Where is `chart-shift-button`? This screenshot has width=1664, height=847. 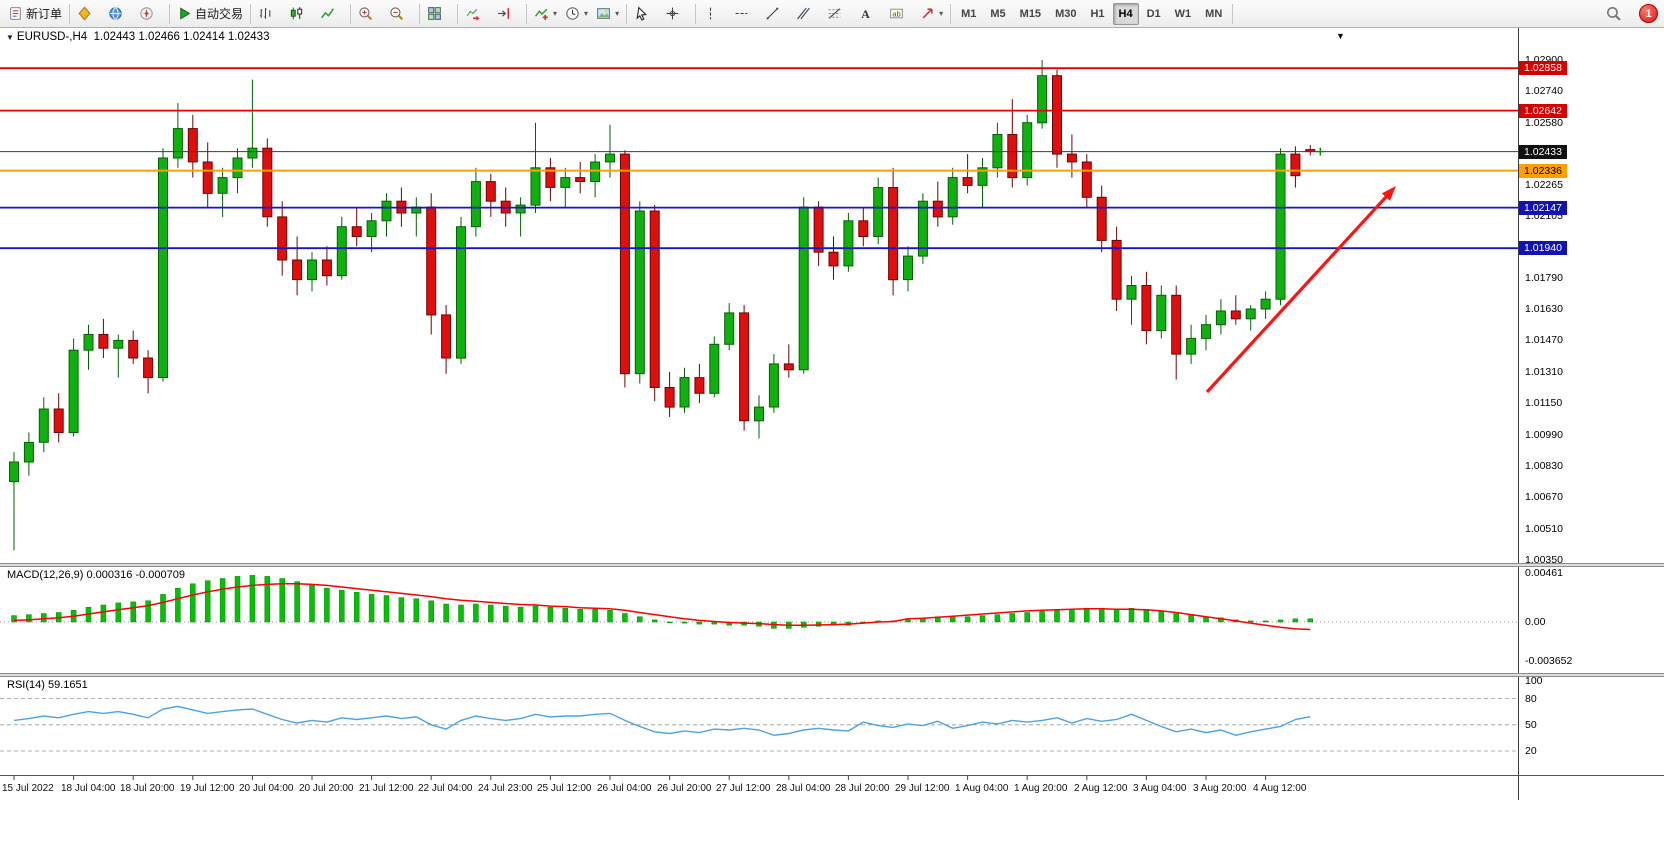 chart-shift-button is located at coordinates (507, 13).